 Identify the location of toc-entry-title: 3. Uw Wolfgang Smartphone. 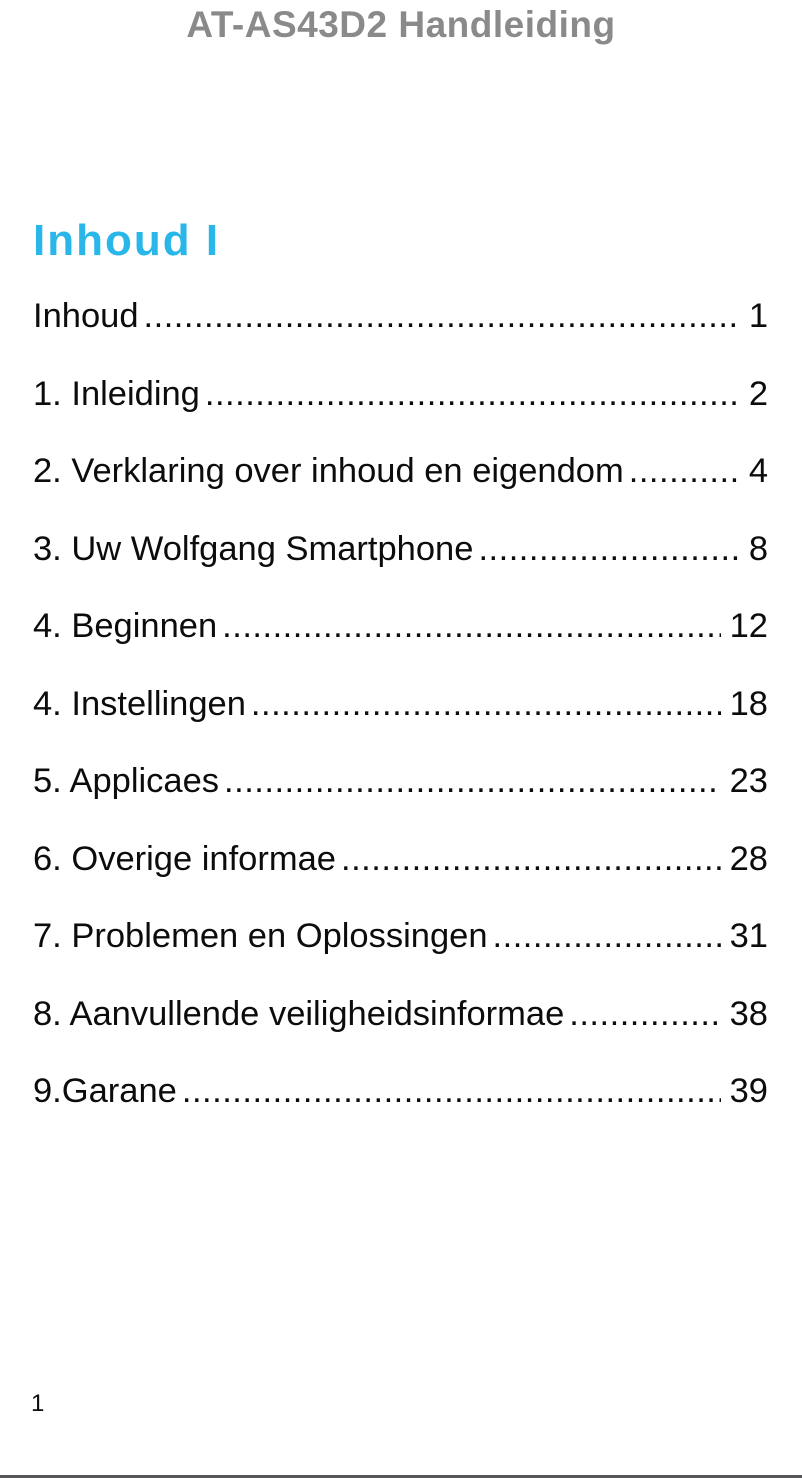
(253, 548).